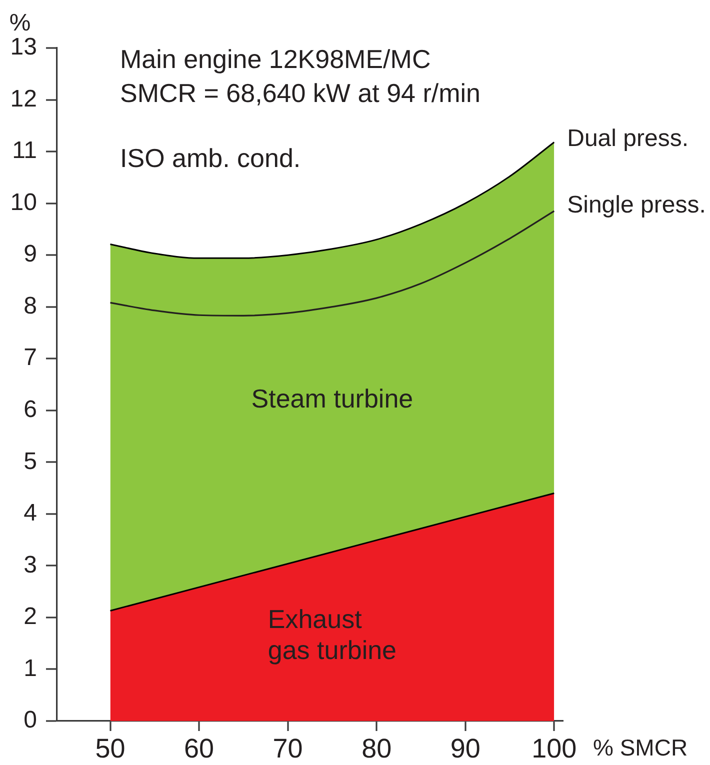  What do you see at coordinates (210, 158) in the screenshot?
I see `annotation: ISO amb. cond.` at bounding box center [210, 158].